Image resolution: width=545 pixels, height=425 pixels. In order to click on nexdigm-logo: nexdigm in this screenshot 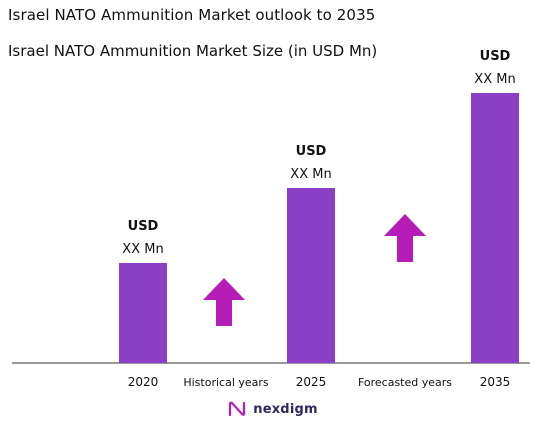, I will do `click(272, 409)`.